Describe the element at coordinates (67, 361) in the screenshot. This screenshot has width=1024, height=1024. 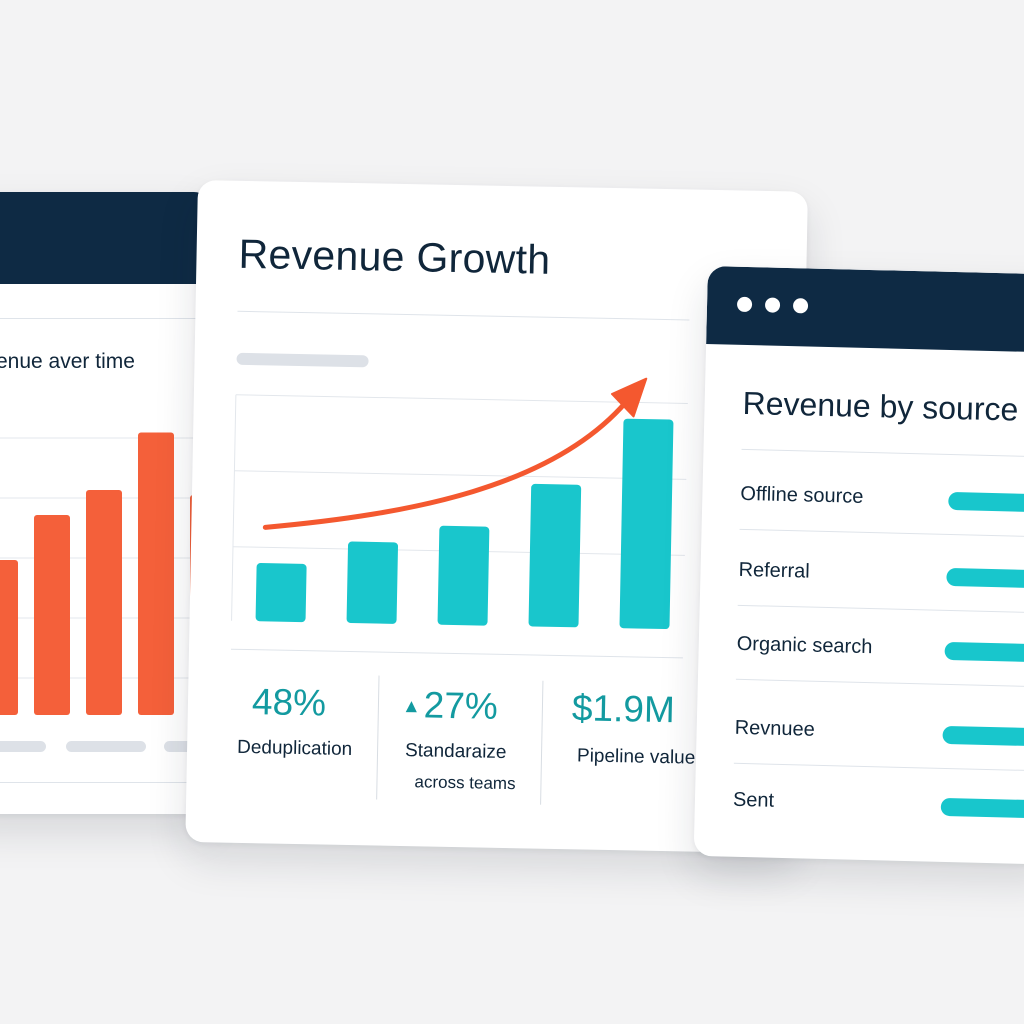
I see `card-title: enue aver time` at that location.